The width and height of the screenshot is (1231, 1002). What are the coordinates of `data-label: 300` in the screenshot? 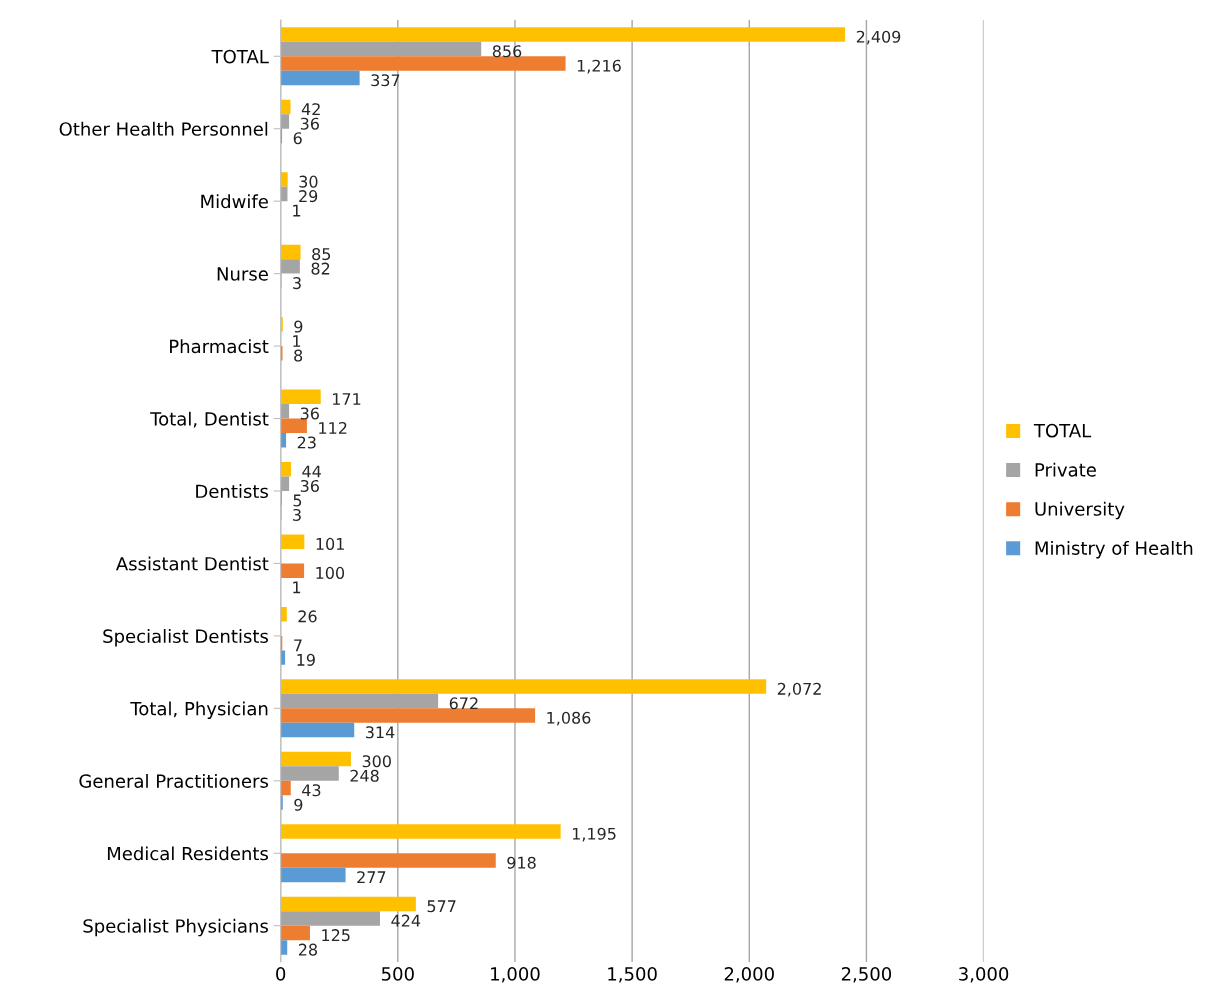 It's located at (376, 761).